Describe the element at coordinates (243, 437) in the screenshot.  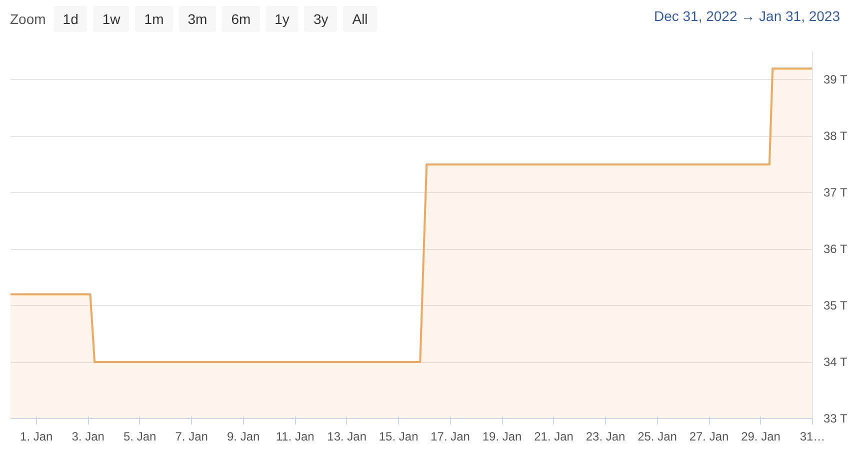
I see `x-tick-label: 9. Jan` at that location.